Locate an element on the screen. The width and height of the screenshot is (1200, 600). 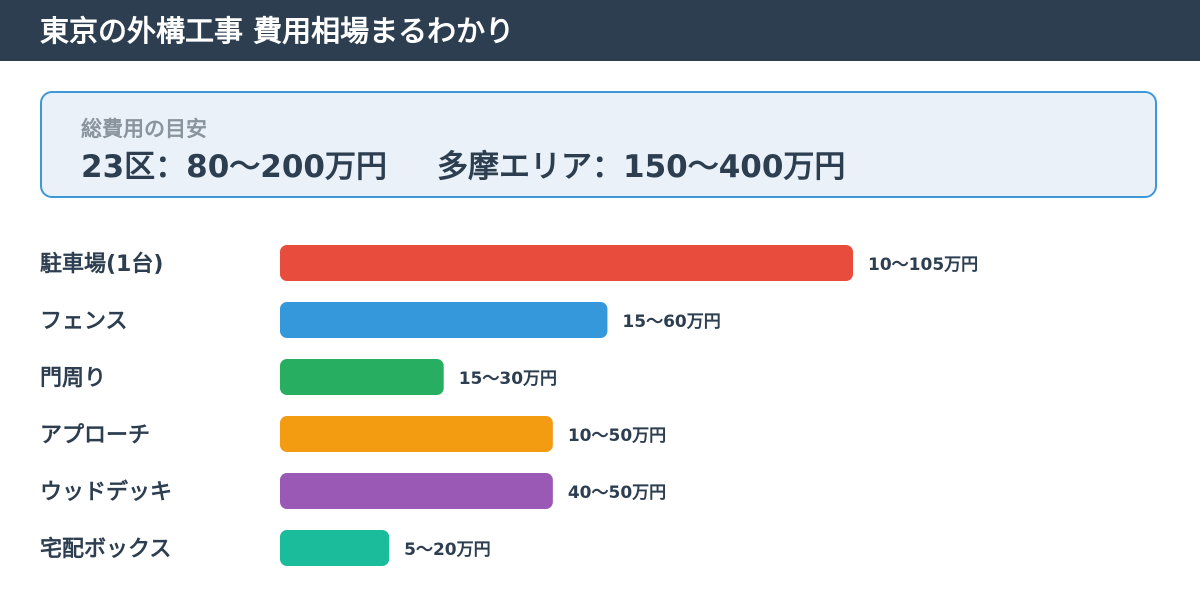
summary-tama-value: 多摩エリア：150〜400万円 is located at coordinates (641, 167).